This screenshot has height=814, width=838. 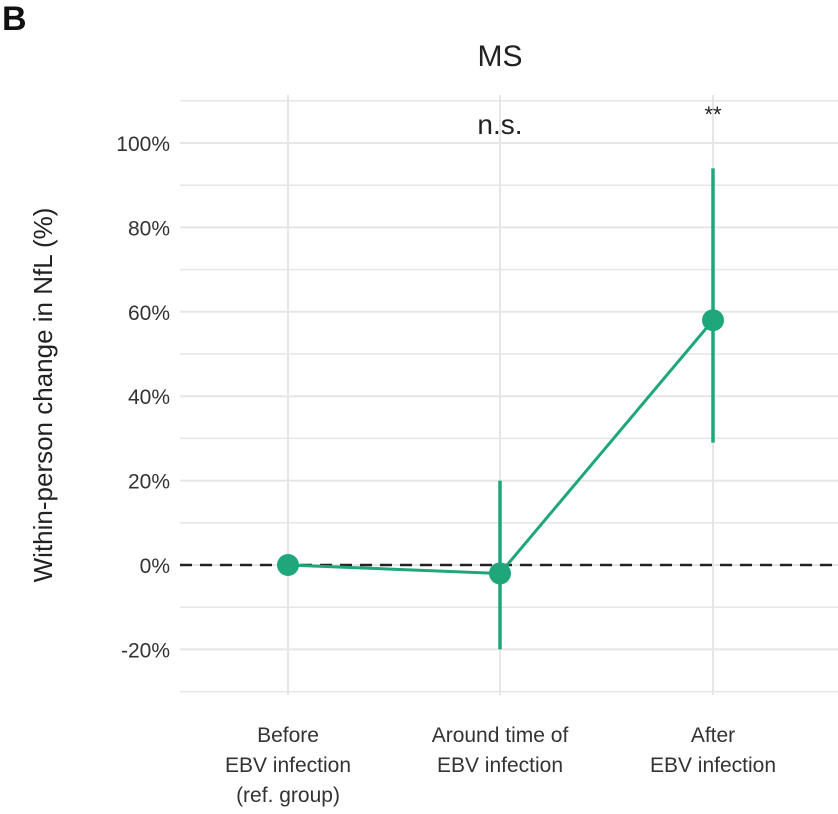 What do you see at coordinates (500, 56) in the screenshot?
I see `chart-title: MS` at bounding box center [500, 56].